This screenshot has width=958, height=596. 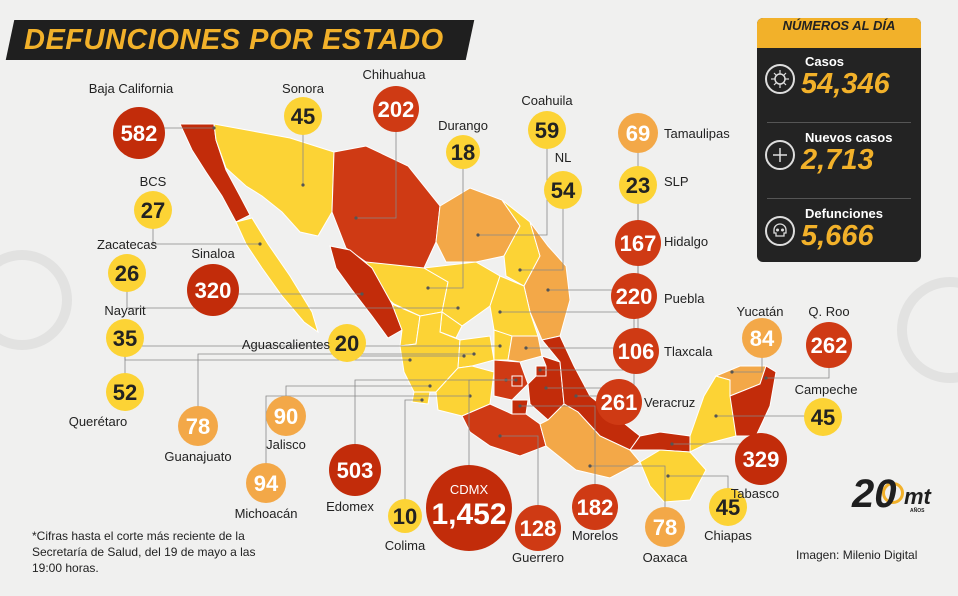 I want to click on bubble-yucatan: 84, so click(x=762, y=338).